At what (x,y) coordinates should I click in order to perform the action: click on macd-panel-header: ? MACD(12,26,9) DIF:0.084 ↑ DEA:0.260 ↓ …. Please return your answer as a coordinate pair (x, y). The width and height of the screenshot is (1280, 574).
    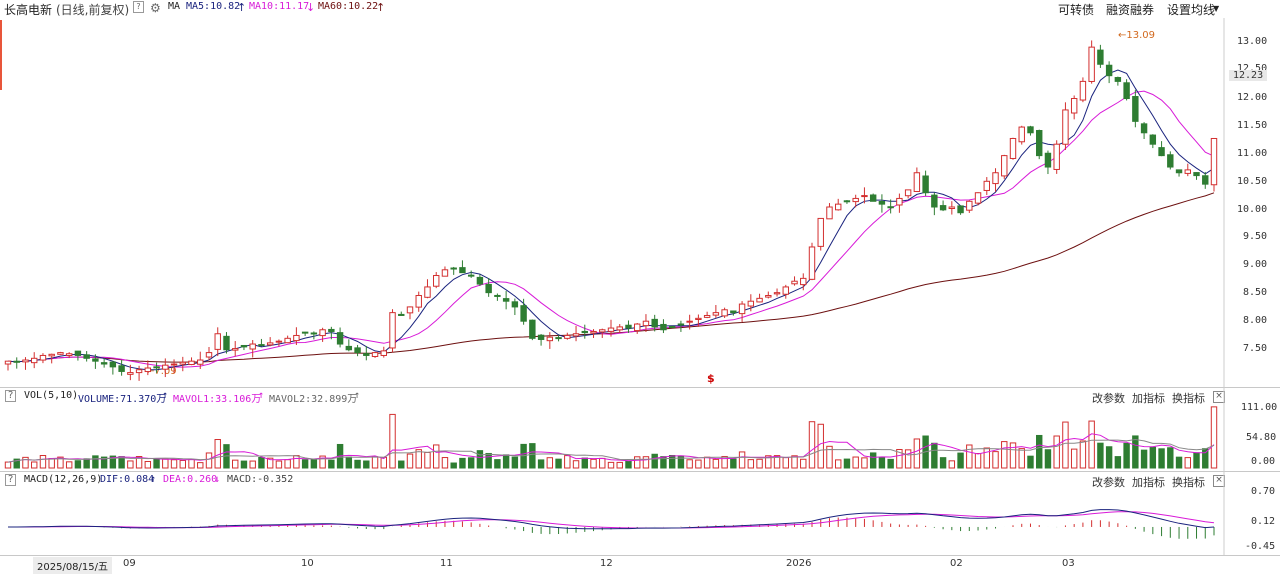
    Looking at the image, I should click on (640, 481).